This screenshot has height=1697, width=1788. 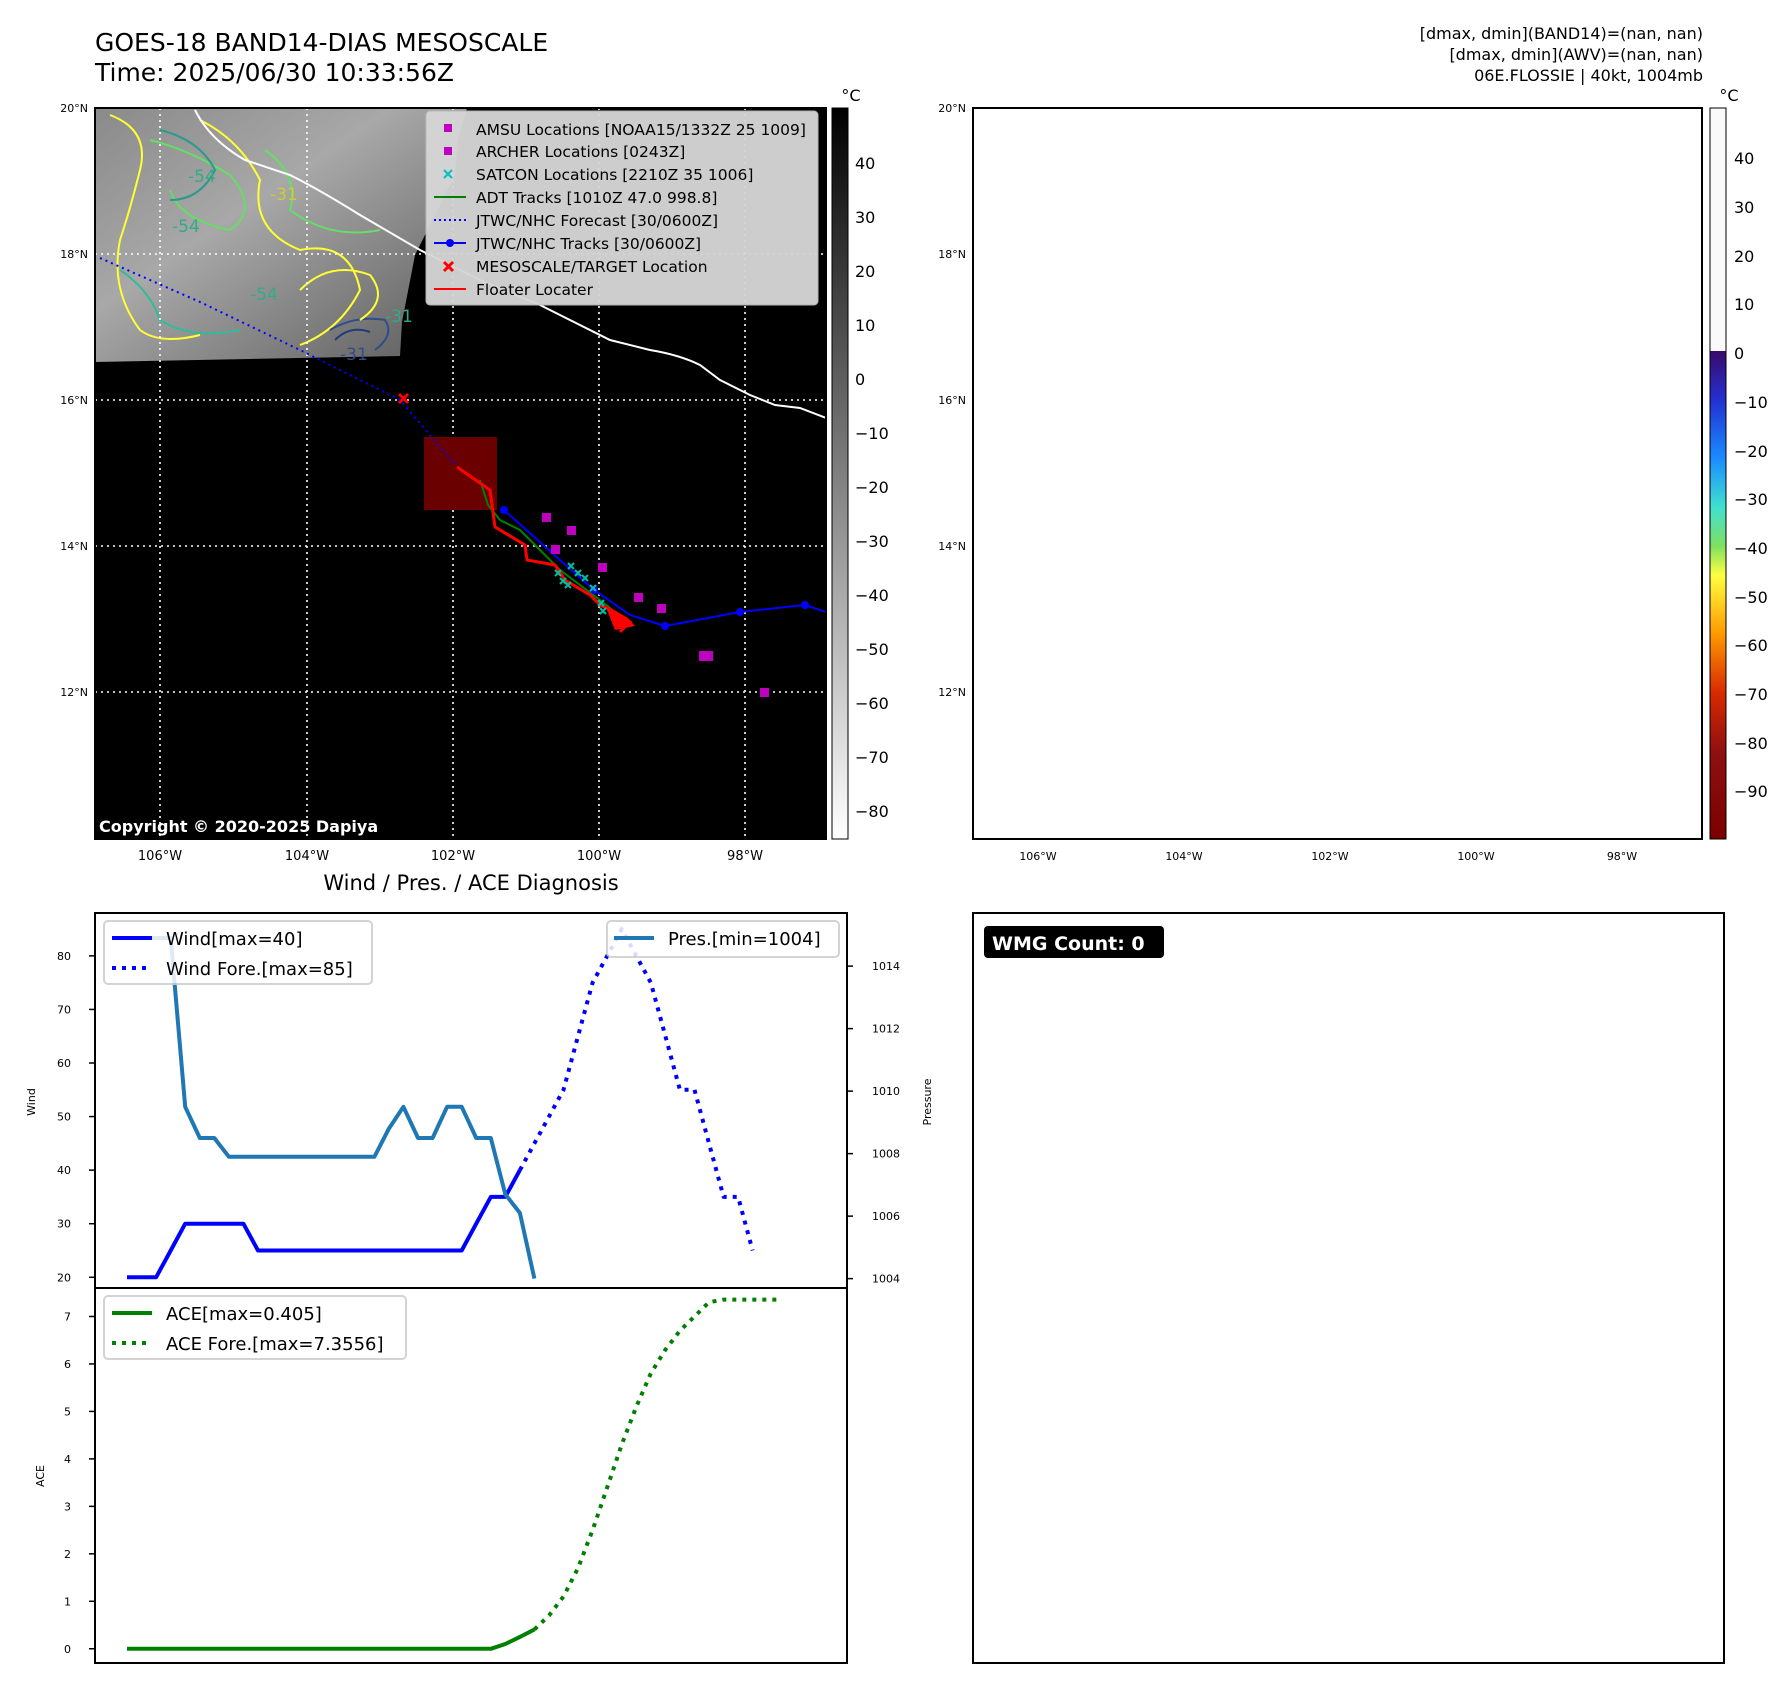 I want to click on pressure-axis-tick-label: 1008, so click(x=886, y=1154).